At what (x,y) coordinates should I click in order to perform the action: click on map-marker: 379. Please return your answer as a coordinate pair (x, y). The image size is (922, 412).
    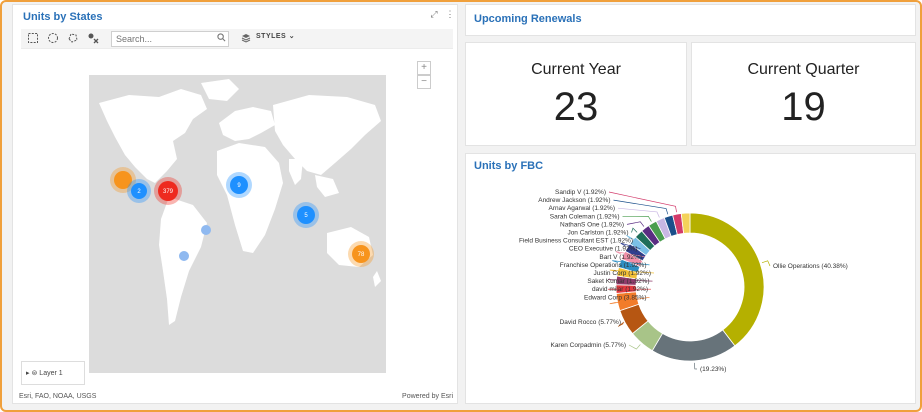
    Looking at the image, I should click on (168, 191).